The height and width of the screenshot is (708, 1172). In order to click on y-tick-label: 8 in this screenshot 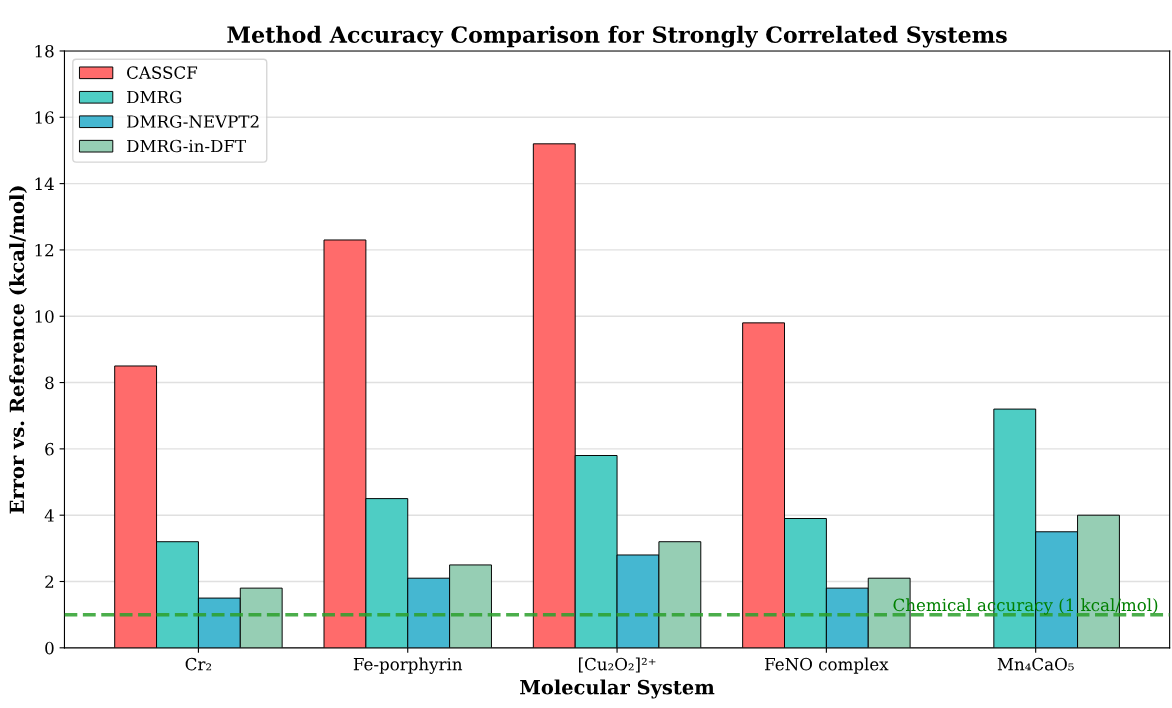, I will do `click(49, 383)`.